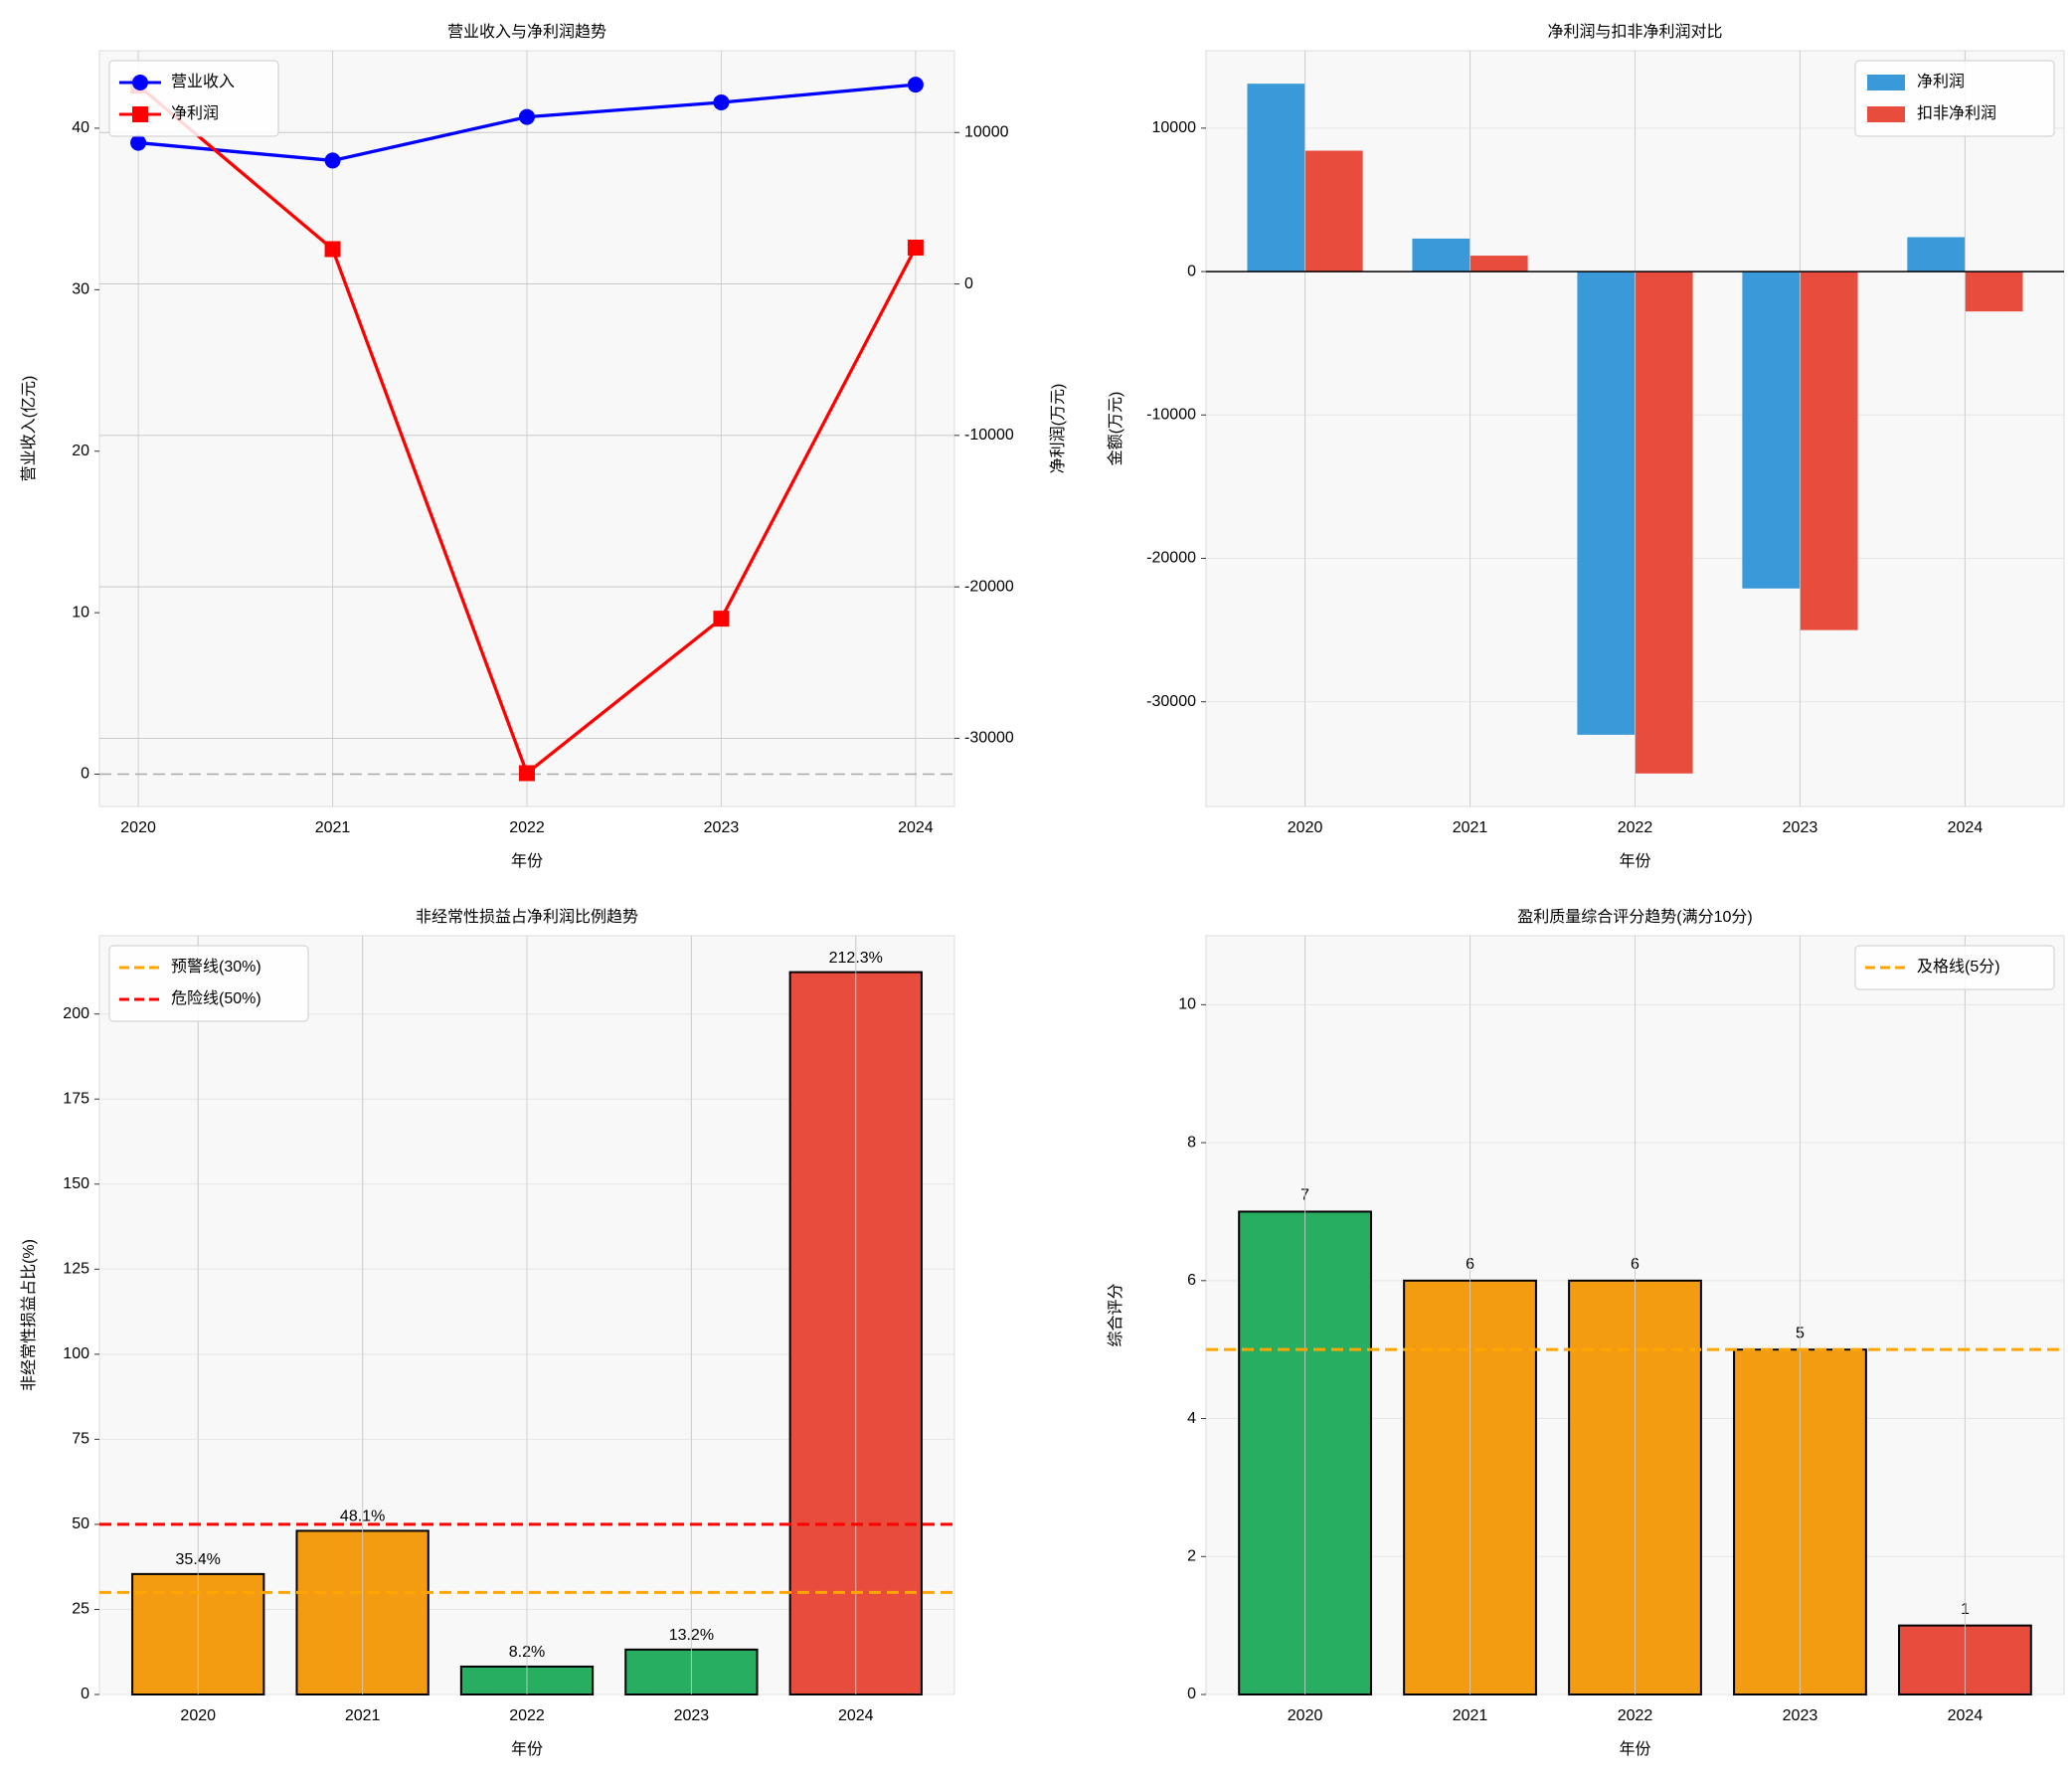 This screenshot has height=1780, width=2072. I want to click on y2-tick-label: 0, so click(969, 283).